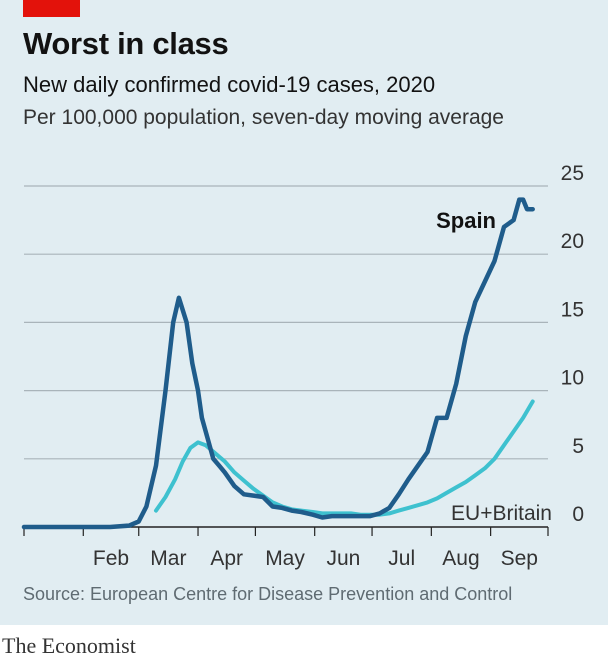 The image size is (608, 662). I want to click on y-tick-label-25: 25, so click(572, 173).